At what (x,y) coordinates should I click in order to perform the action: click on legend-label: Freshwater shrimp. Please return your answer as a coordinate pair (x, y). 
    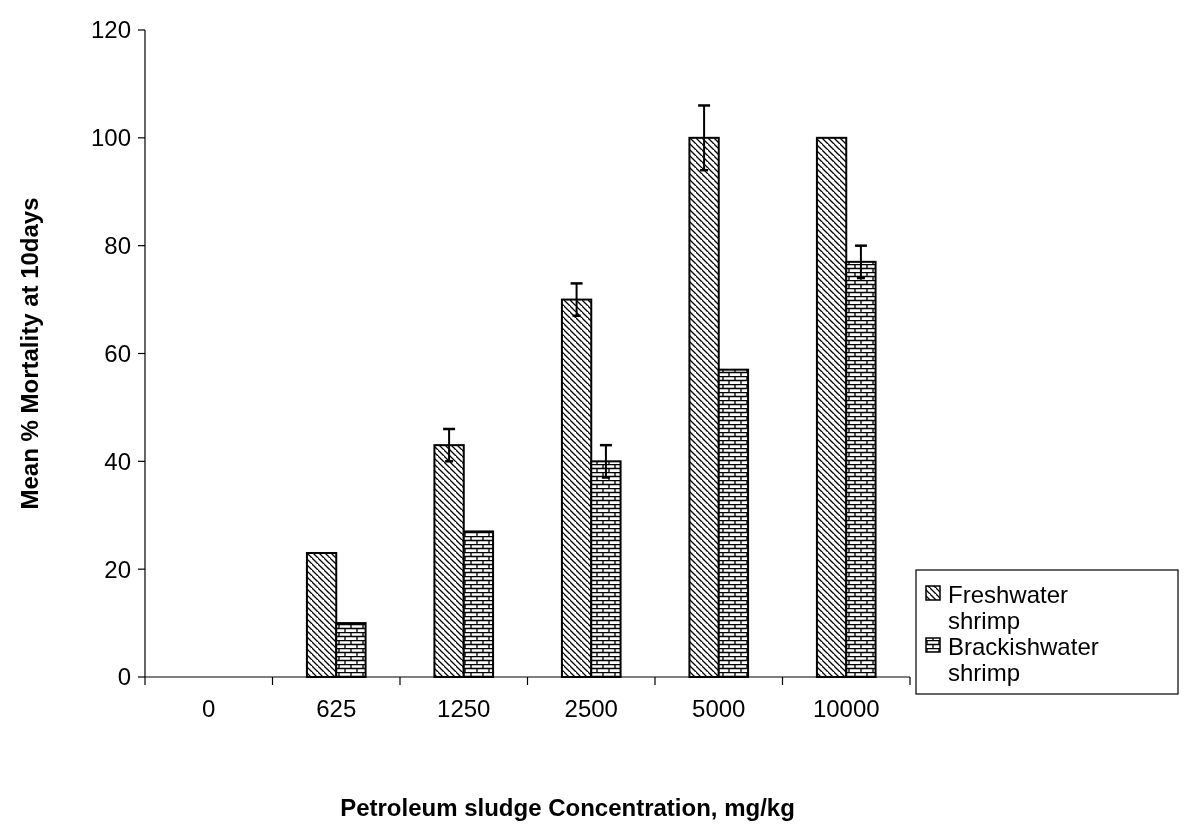
    Looking at the image, I should click on (1008, 608).